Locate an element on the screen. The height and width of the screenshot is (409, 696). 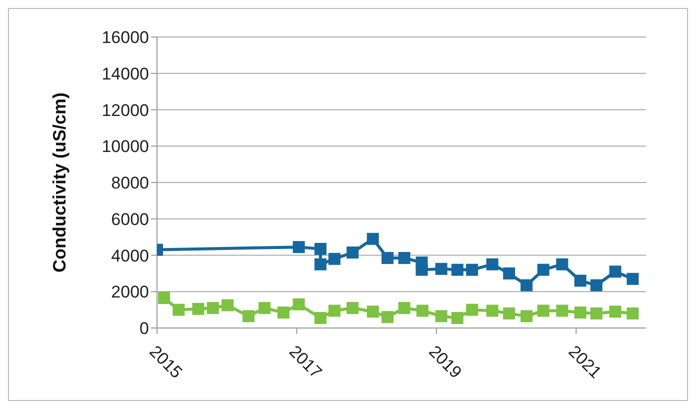
y-tick-label: 12000 is located at coordinates (125, 110).